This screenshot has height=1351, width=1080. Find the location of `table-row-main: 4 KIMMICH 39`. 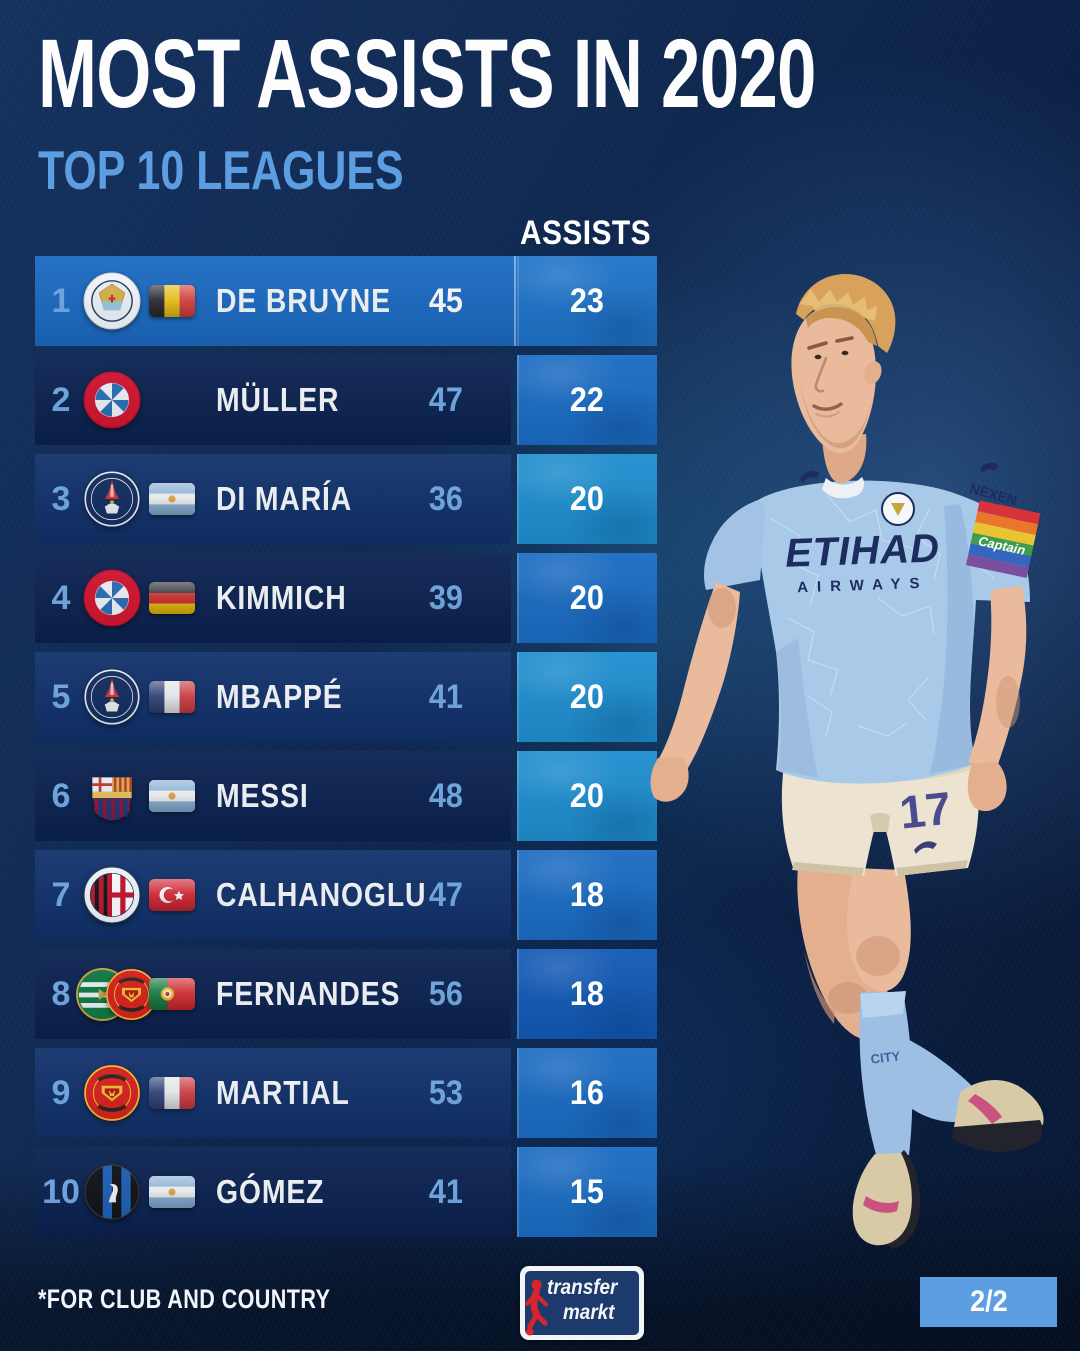

table-row-main: 4 KIMMICH 39 is located at coordinates (273, 598).